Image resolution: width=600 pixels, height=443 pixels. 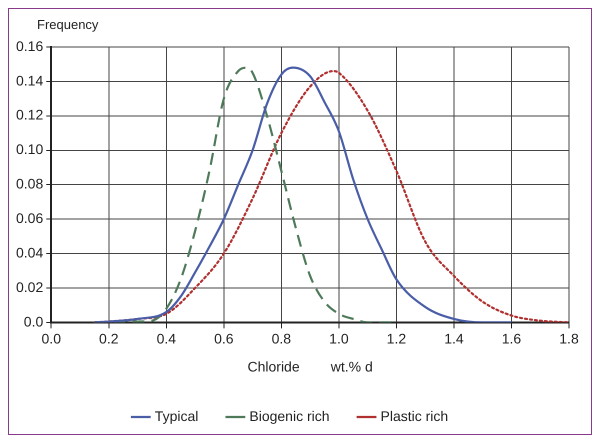 I want to click on x-tick-label: 1.4, so click(x=454, y=338).